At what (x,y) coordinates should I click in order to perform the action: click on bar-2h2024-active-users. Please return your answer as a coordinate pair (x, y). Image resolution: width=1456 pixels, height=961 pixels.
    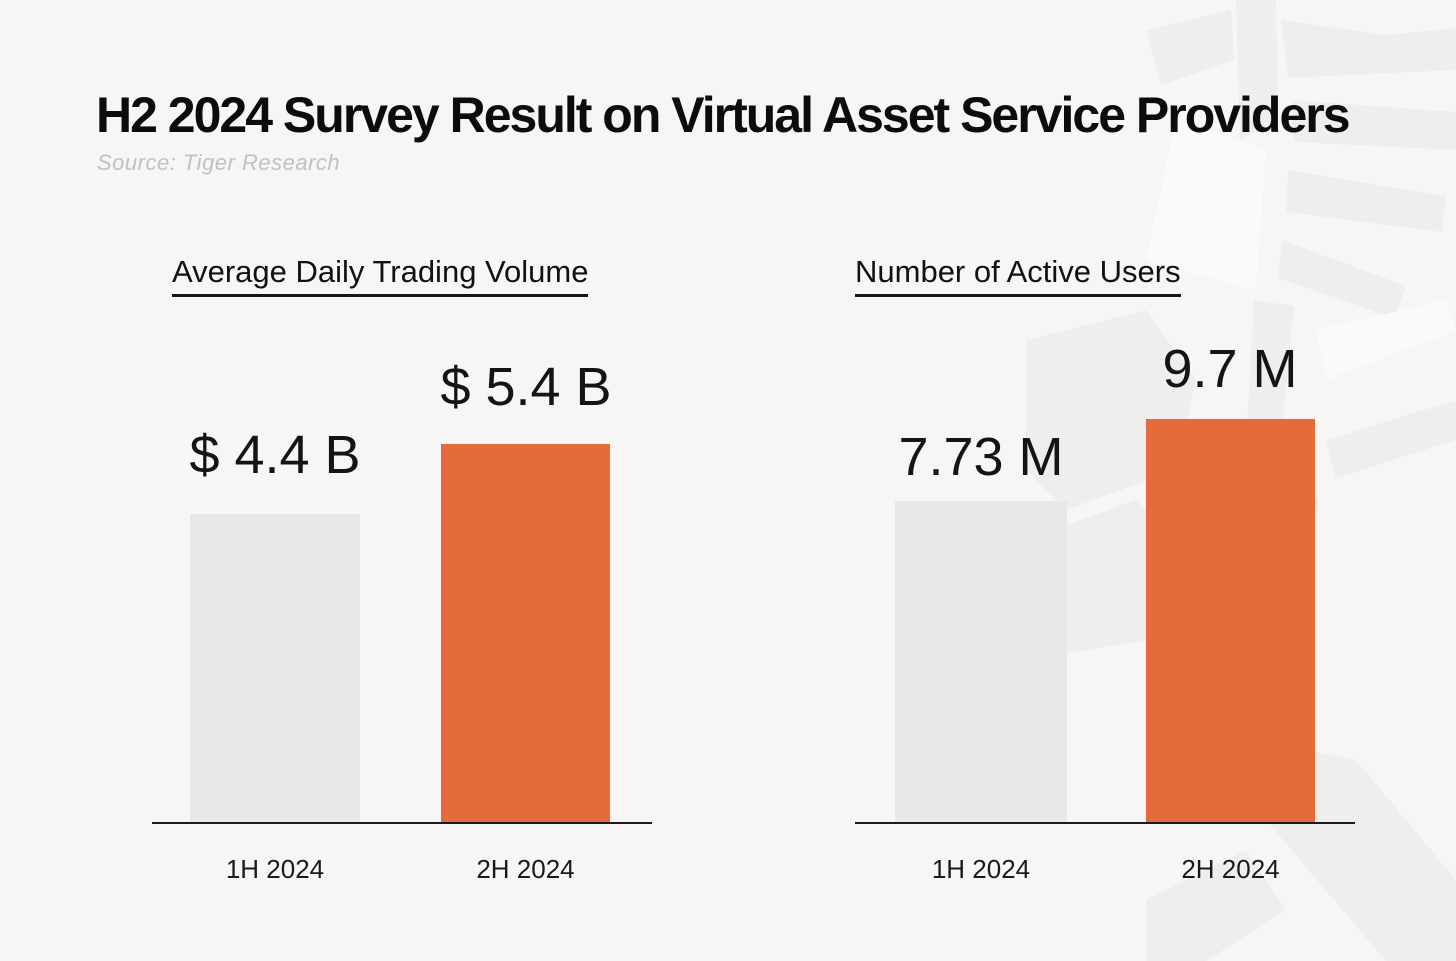
    Looking at the image, I should click on (1230, 620).